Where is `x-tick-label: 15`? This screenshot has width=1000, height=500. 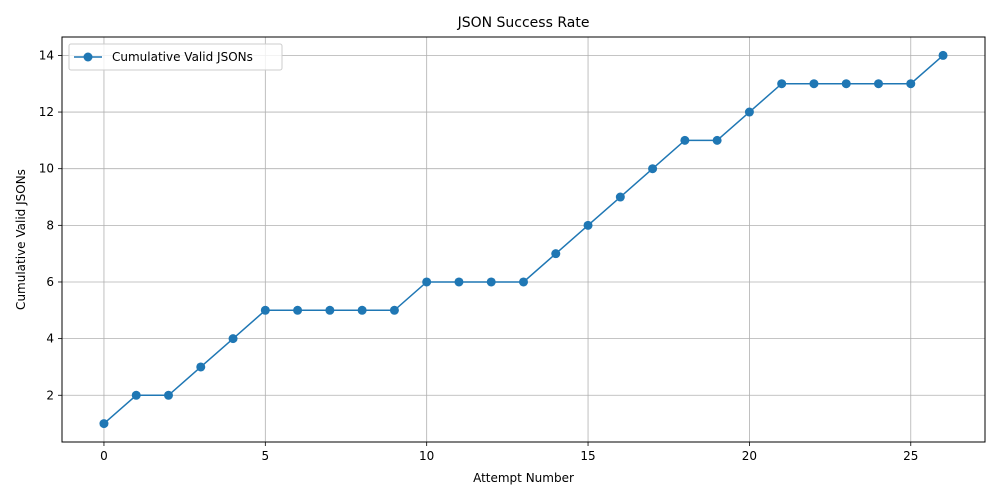 x-tick-label: 15 is located at coordinates (587, 456).